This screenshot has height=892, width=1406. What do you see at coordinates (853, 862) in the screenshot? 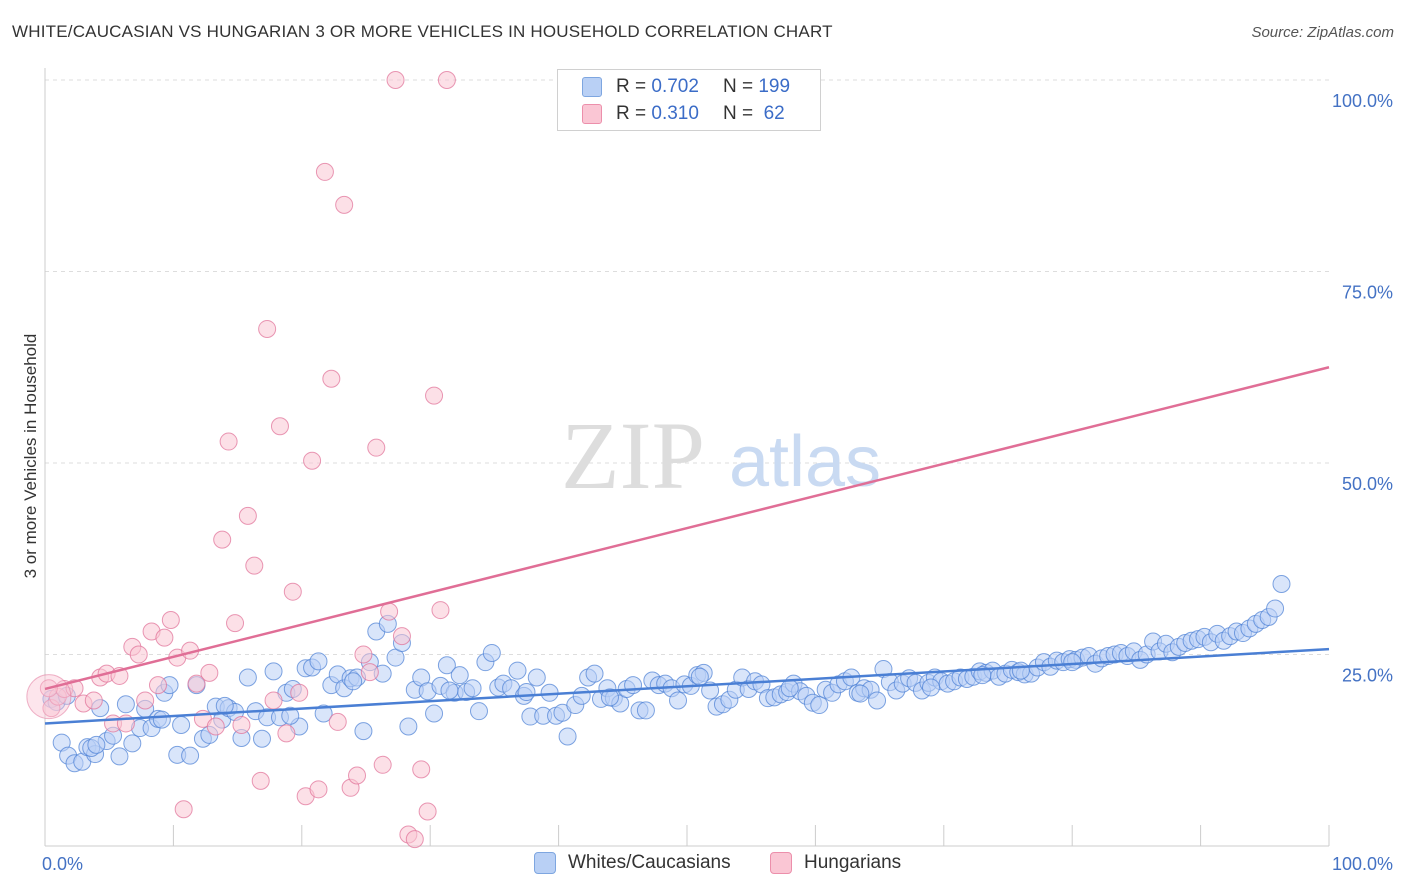
I see `bottom-legend-label-hungarians: Hungarians` at bounding box center [853, 862].